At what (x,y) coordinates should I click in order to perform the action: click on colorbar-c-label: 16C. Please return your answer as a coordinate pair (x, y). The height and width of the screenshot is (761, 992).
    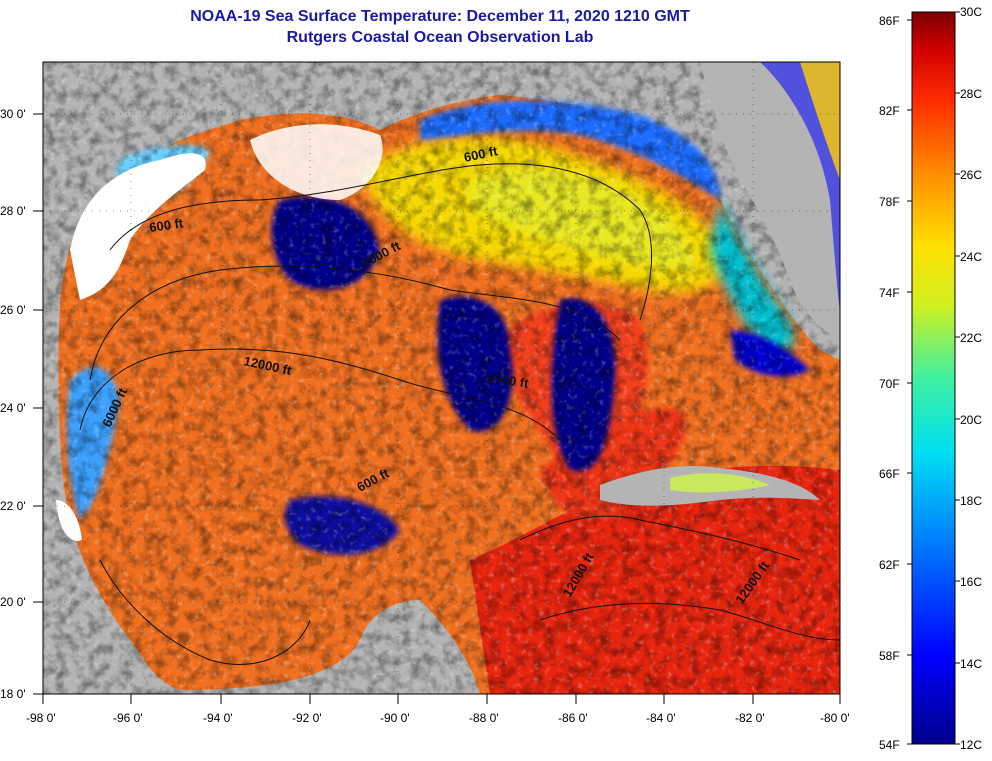
    Looking at the image, I should click on (971, 582).